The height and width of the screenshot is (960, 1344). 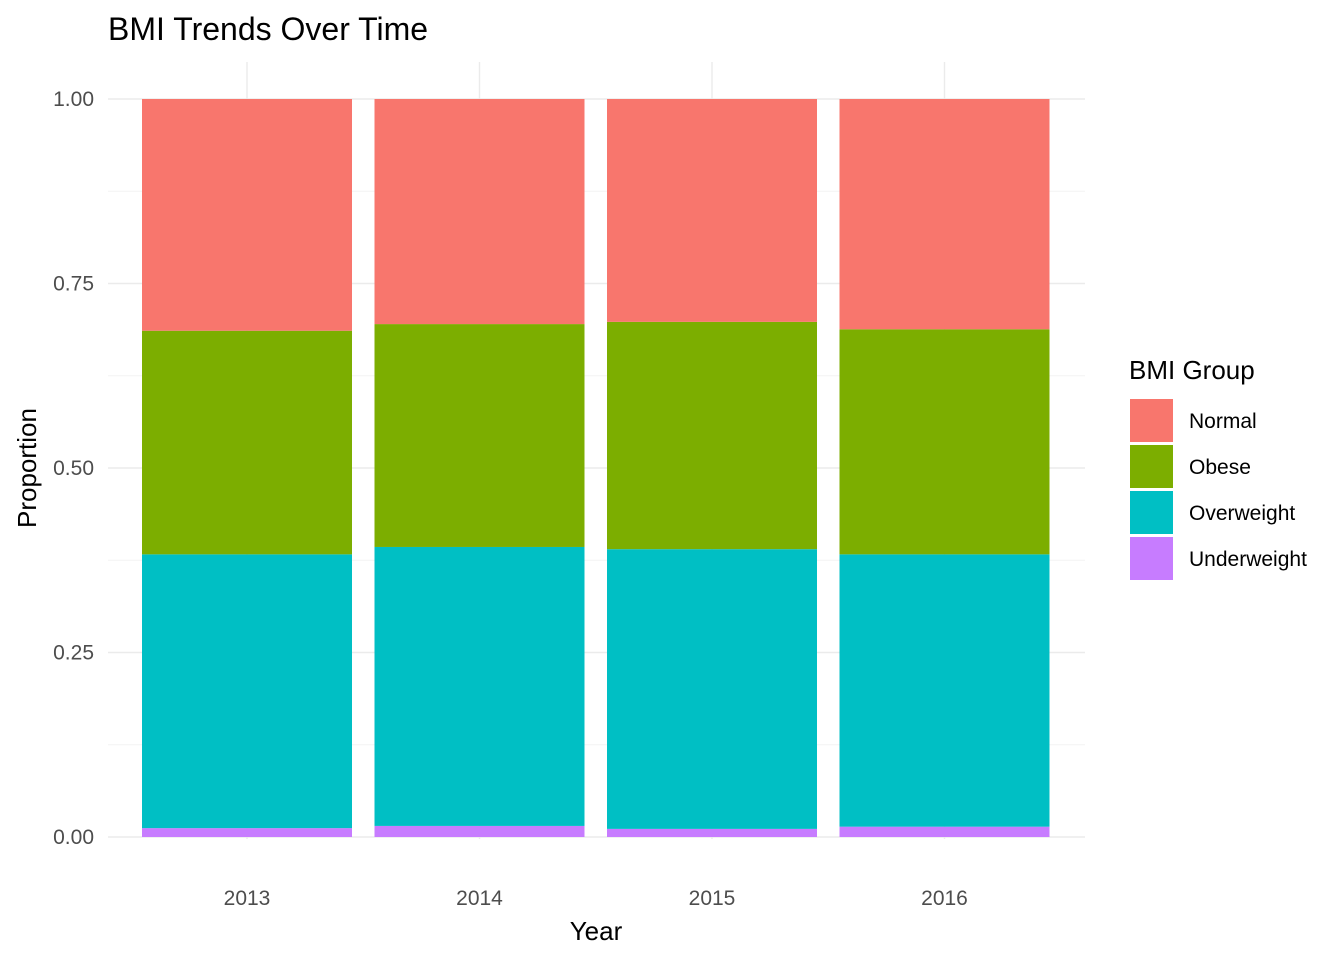 I want to click on bar-segment-obese-2013, so click(x=247, y=442).